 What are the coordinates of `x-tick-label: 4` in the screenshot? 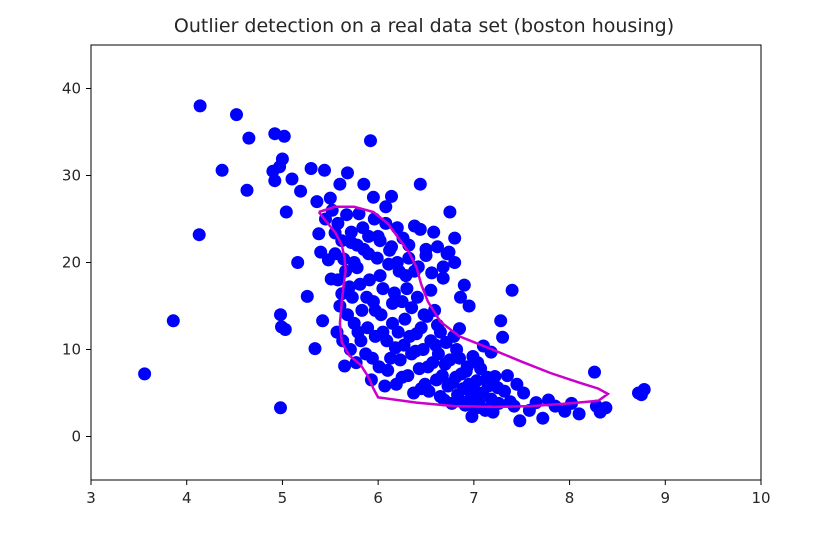 It's located at (187, 498).